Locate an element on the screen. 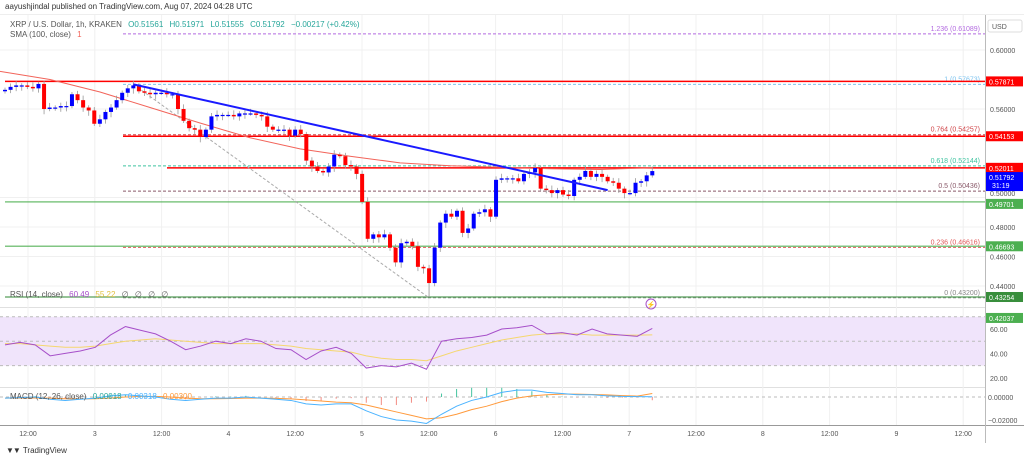 The height and width of the screenshot is (461, 1024). brand-name: TradingView is located at coordinates (44, 450).